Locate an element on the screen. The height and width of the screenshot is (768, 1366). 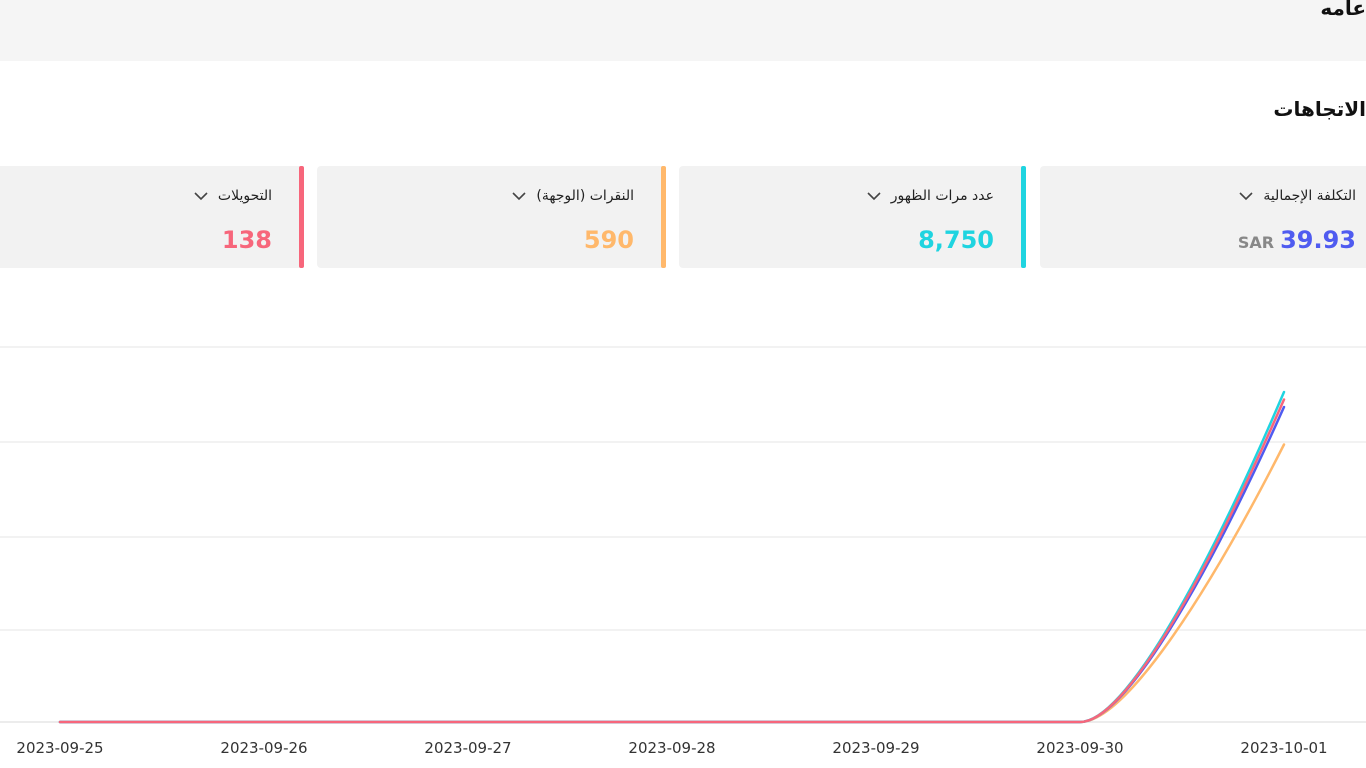
metric-card-total-cost: التكلفة الإجمالية SAR 39.93 is located at coordinates (1203, 217).